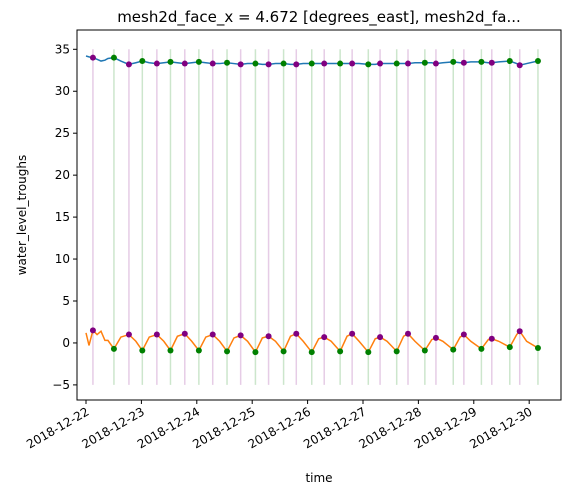 This screenshot has width=569, height=493. What do you see at coordinates (66, 343) in the screenshot?
I see `y-tick-label: 0` at bounding box center [66, 343].